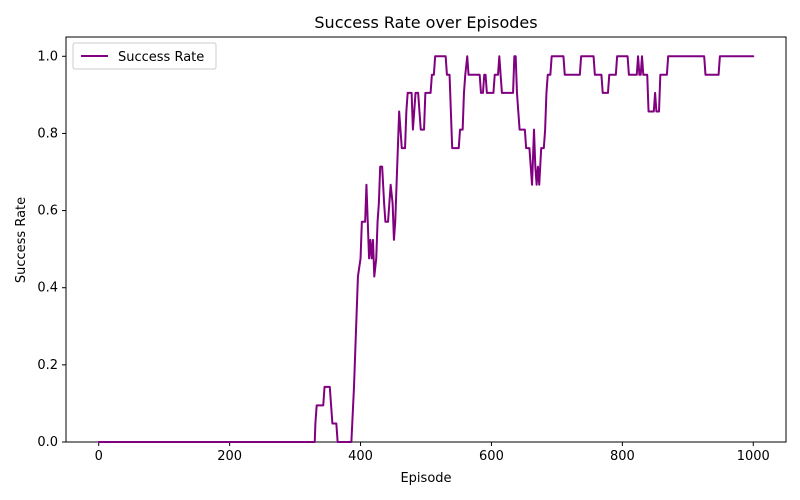  I want to click on y-tick-label: 1.0, so click(47, 56).